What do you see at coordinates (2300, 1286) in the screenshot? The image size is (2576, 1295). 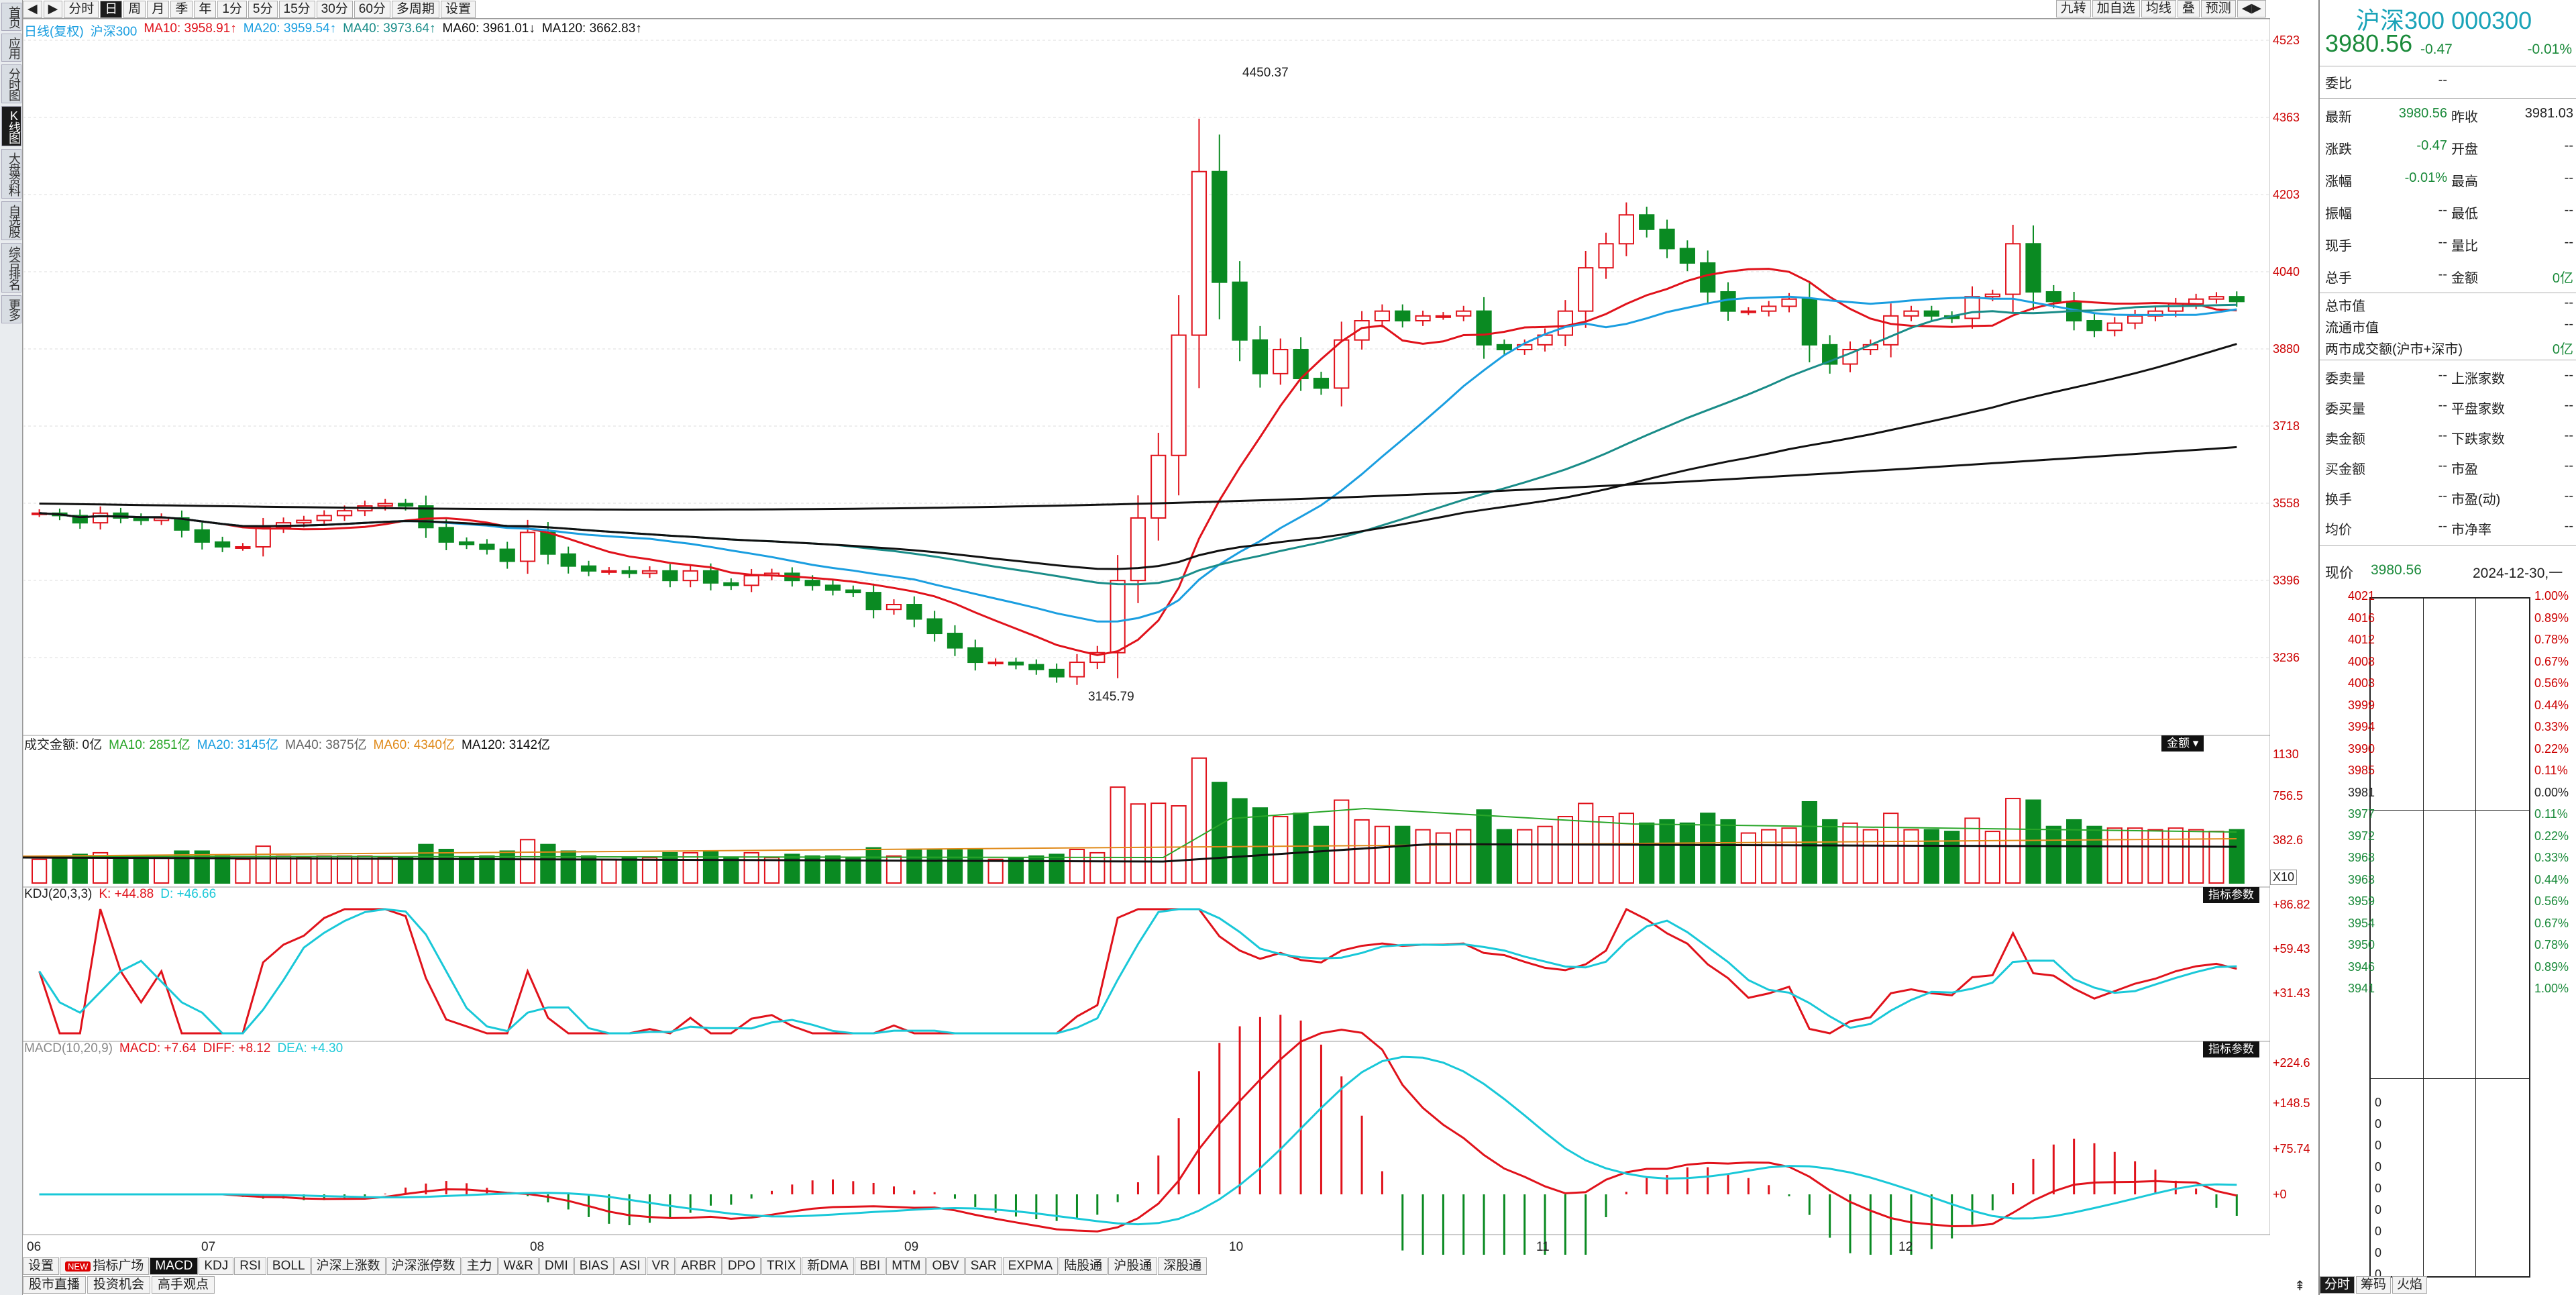 I see `collapse-icon: ⇞` at bounding box center [2300, 1286].